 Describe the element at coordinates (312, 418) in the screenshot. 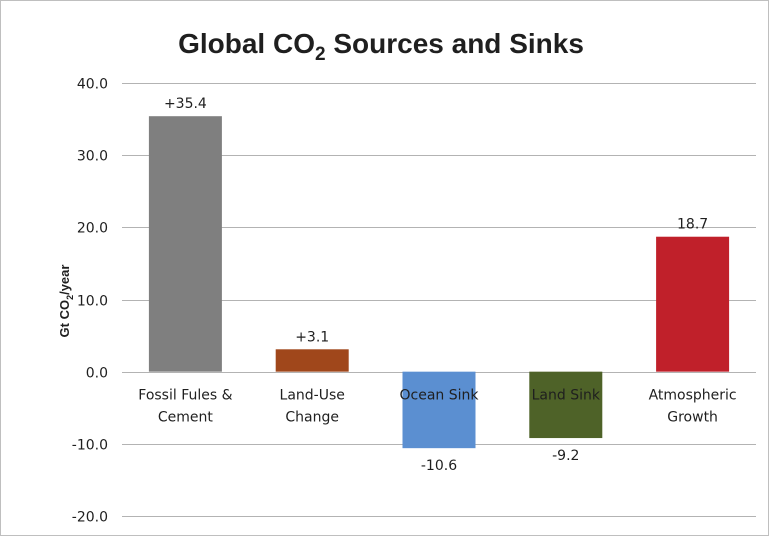

I see `category-label: Change` at that location.